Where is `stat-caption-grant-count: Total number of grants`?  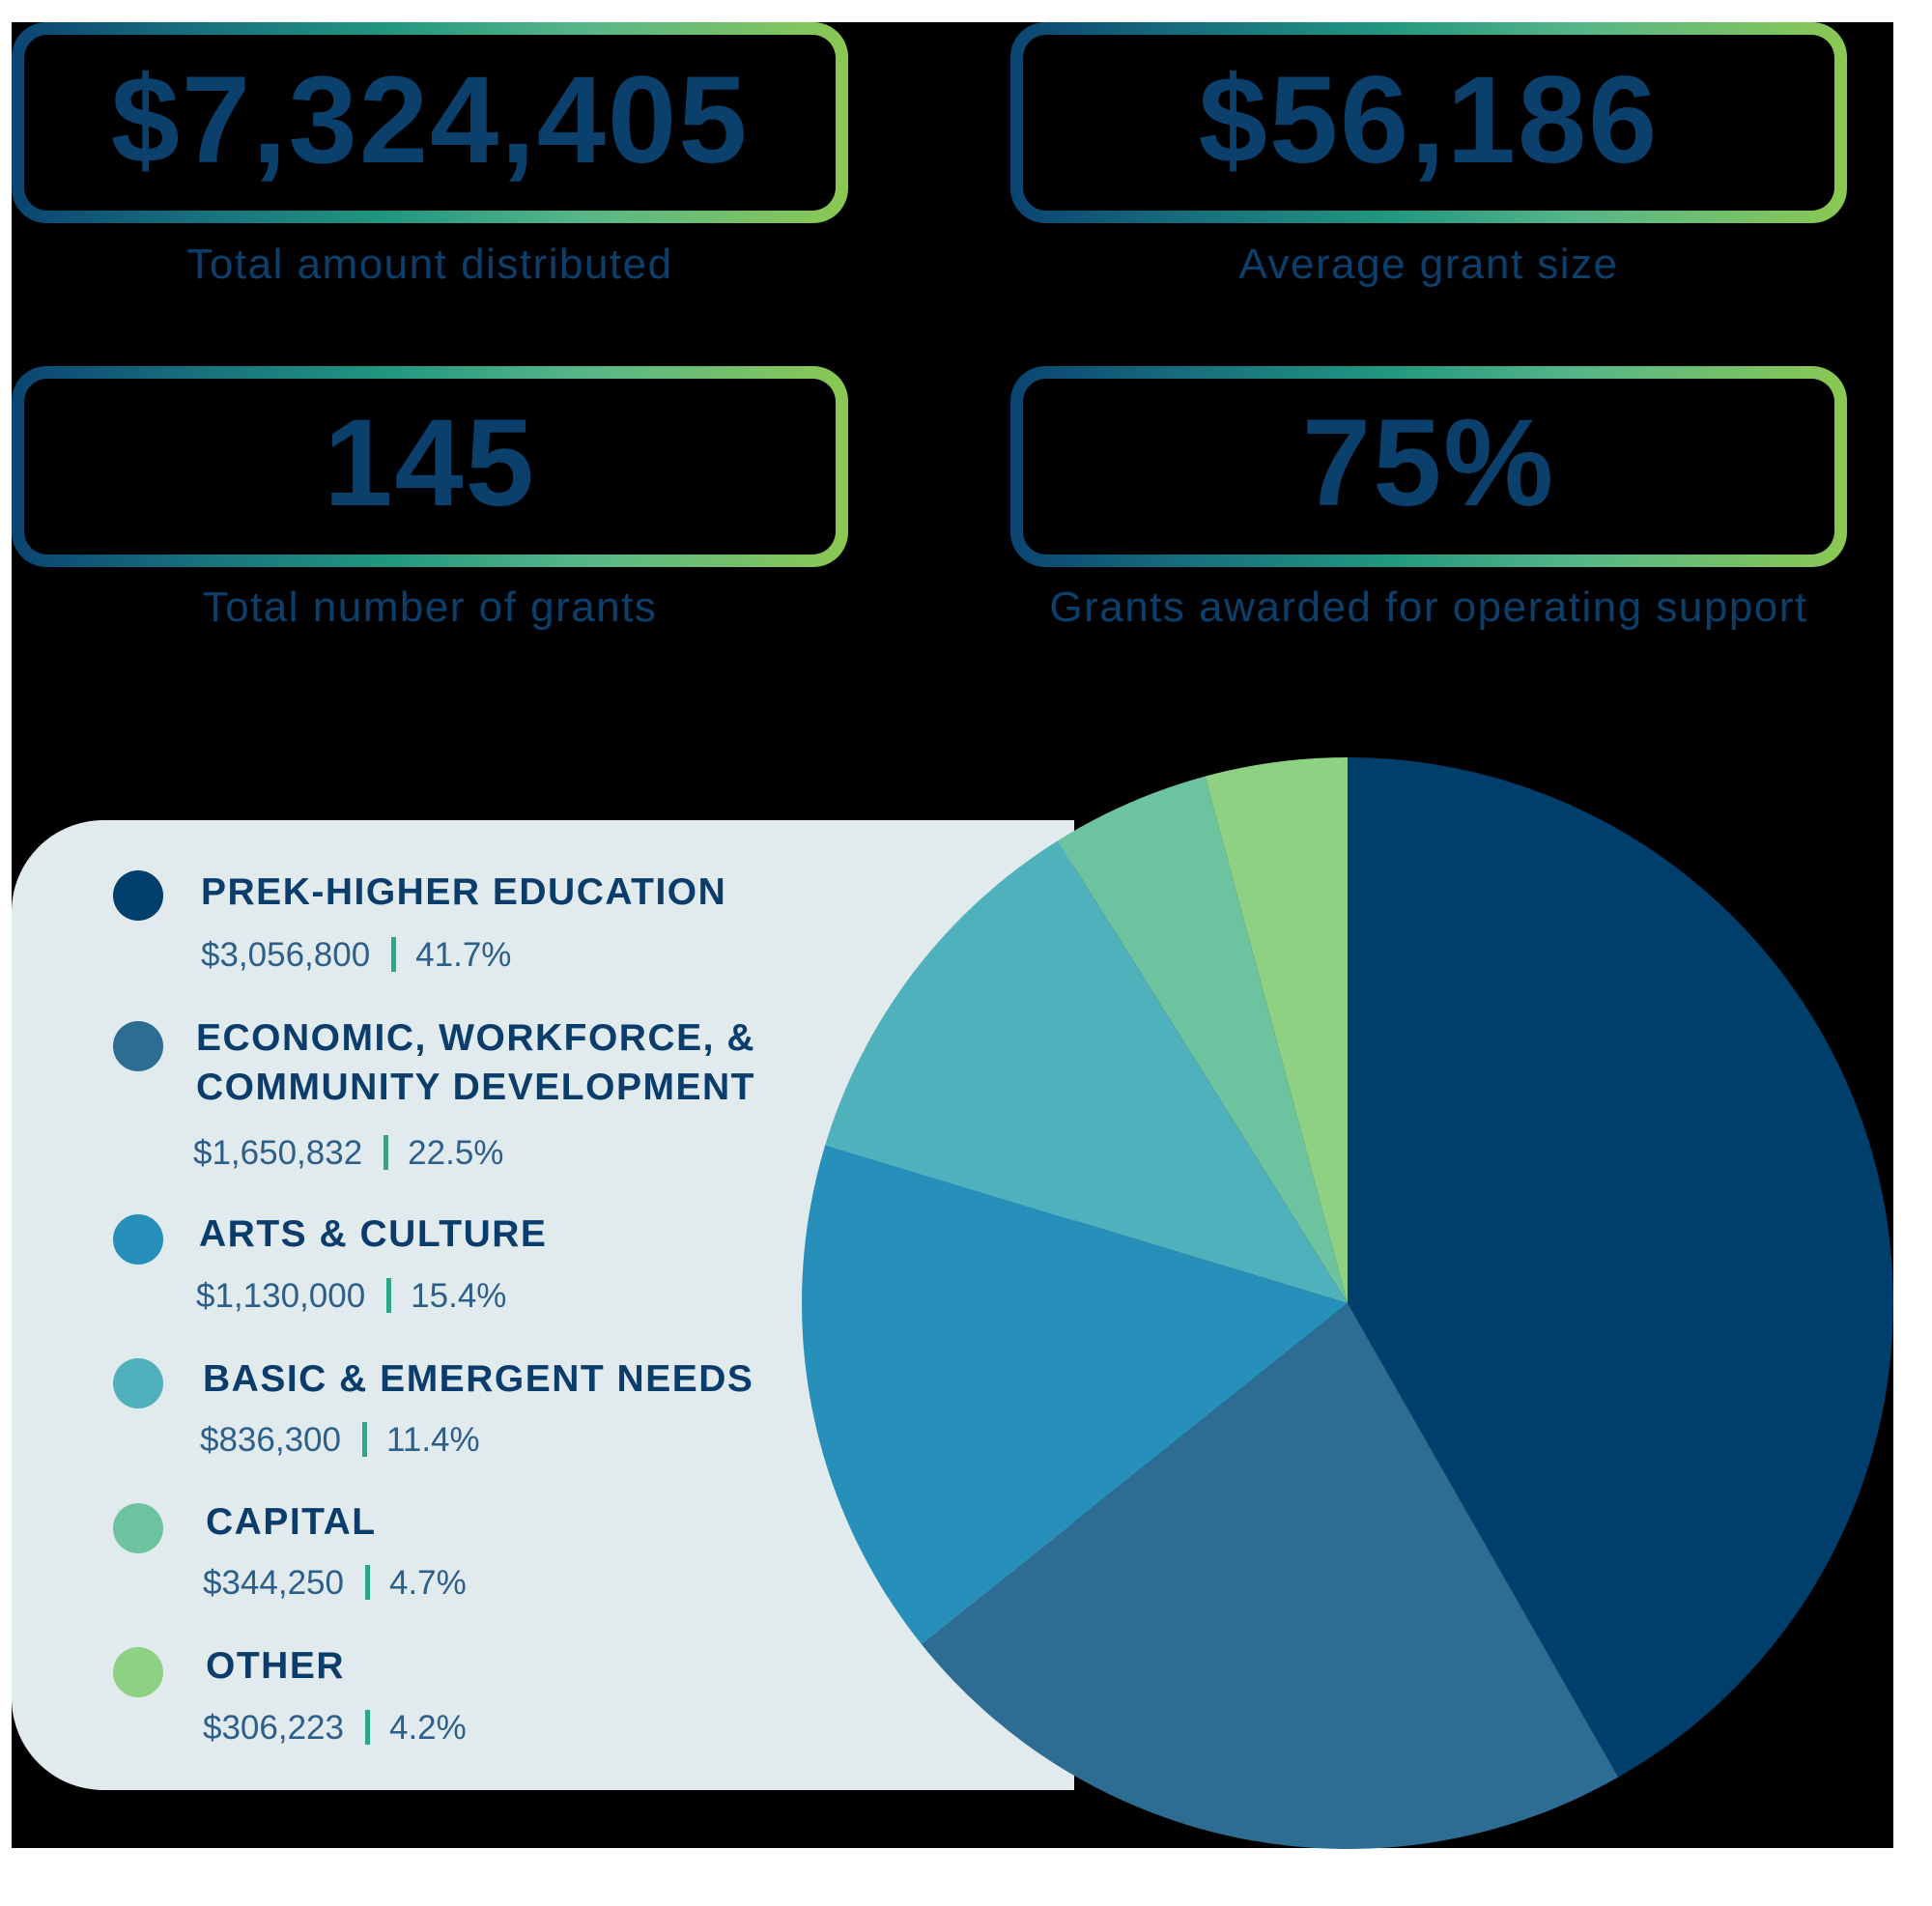 stat-caption-grant-count: Total number of grants is located at coordinates (430, 607).